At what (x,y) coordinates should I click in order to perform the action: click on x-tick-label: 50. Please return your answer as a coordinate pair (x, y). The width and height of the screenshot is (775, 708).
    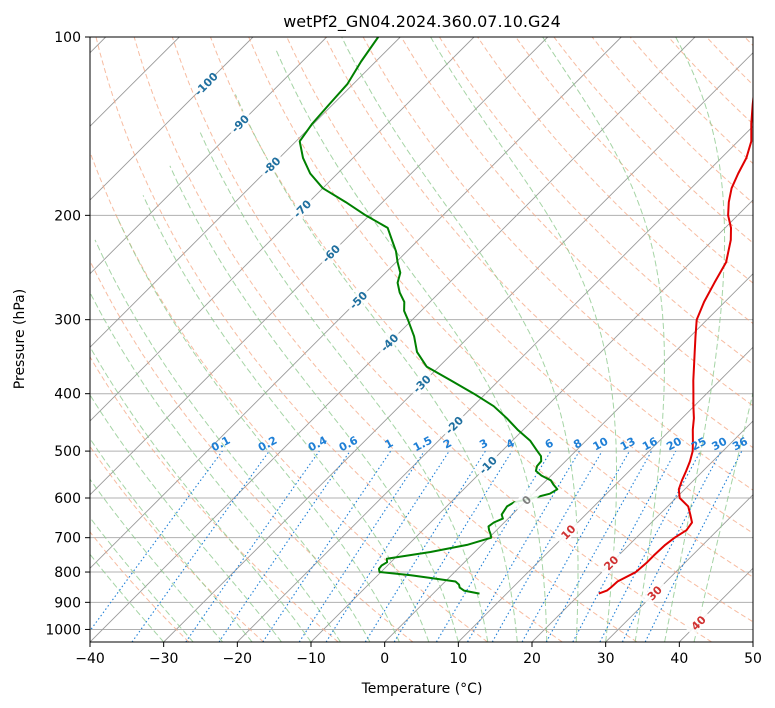
    Looking at the image, I should click on (753, 659).